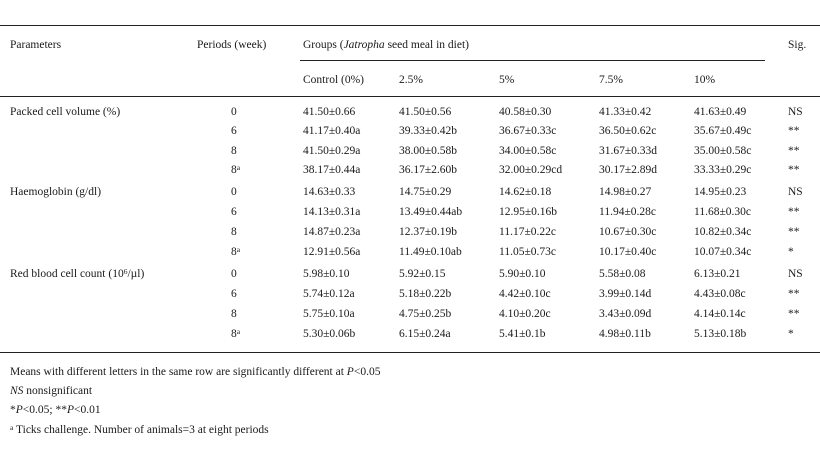 This screenshot has height=450, width=820. I want to click on value-cell: 41.63±0.49, so click(720, 112).